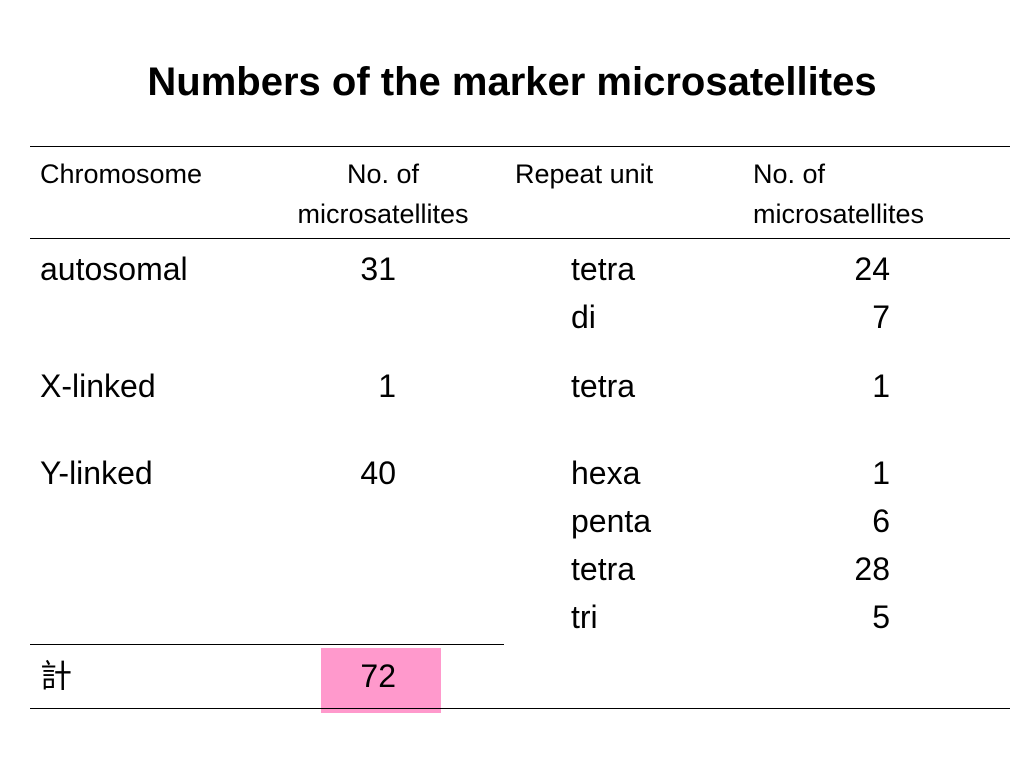 This screenshot has height=768, width=1024. What do you see at coordinates (881, 617) in the screenshot?
I see `table-row-unit-count: 5` at bounding box center [881, 617].